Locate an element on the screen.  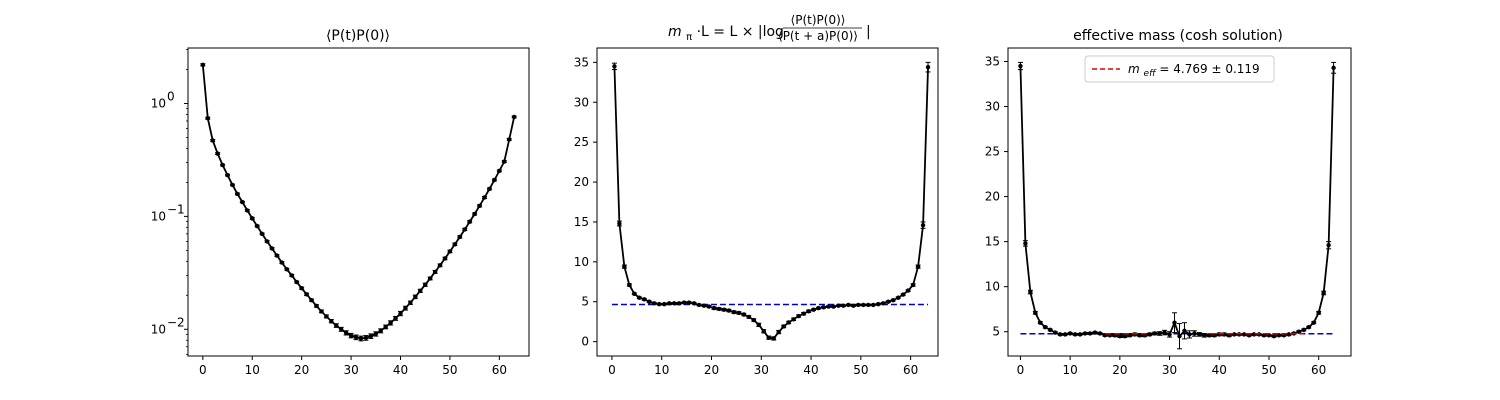
legend-label-symbol: m is located at coordinates (1134, 69).